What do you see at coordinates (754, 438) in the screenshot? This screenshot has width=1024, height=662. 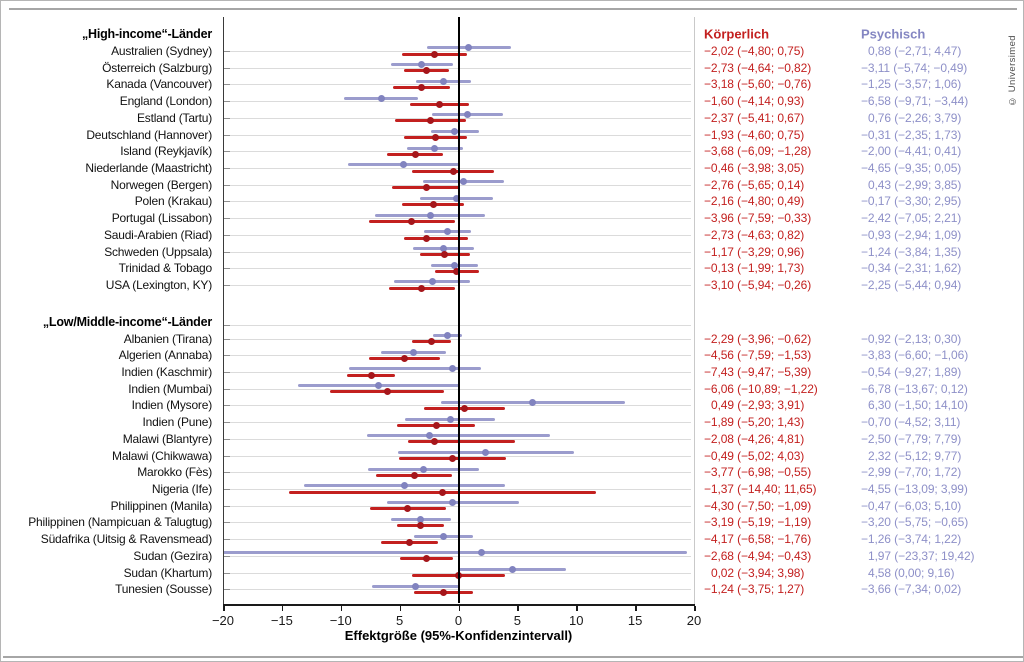 I see `value-physical: −2,08 (−4,26; 4,81)` at bounding box center [754, 438].